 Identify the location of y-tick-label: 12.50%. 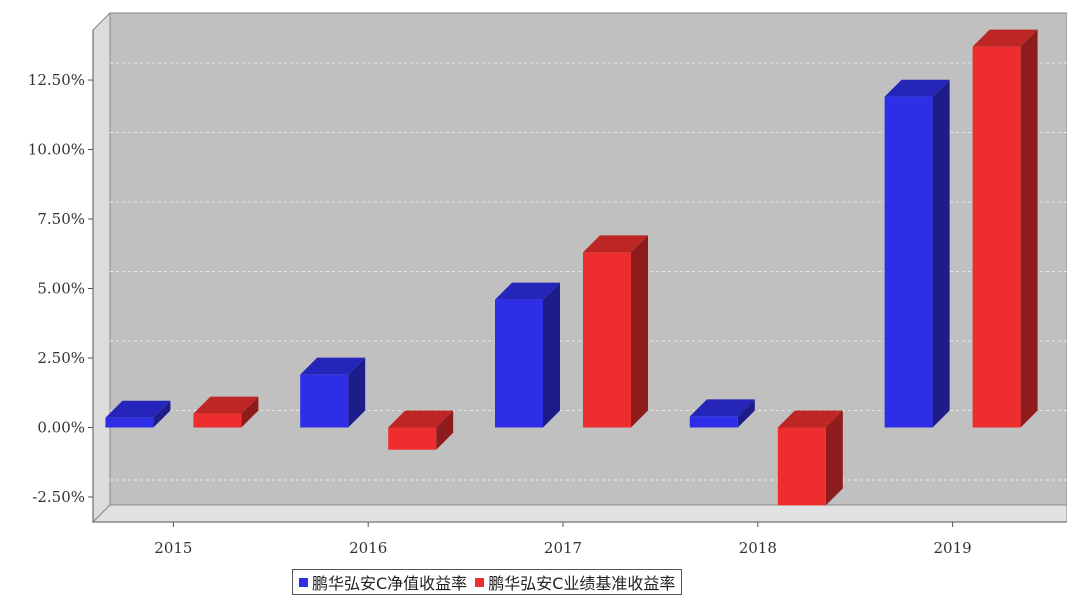
(56, 80).